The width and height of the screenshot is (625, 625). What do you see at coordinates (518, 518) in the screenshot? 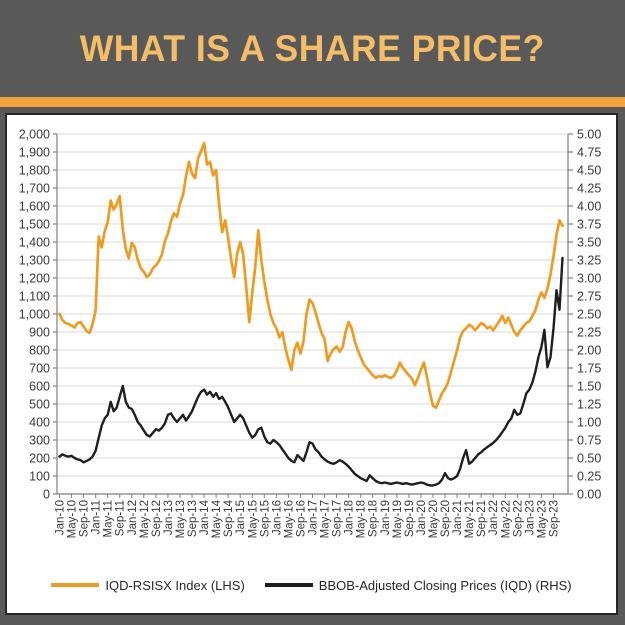
I see `x-axis-label: Sep-22` at bounding box center [518, 518].